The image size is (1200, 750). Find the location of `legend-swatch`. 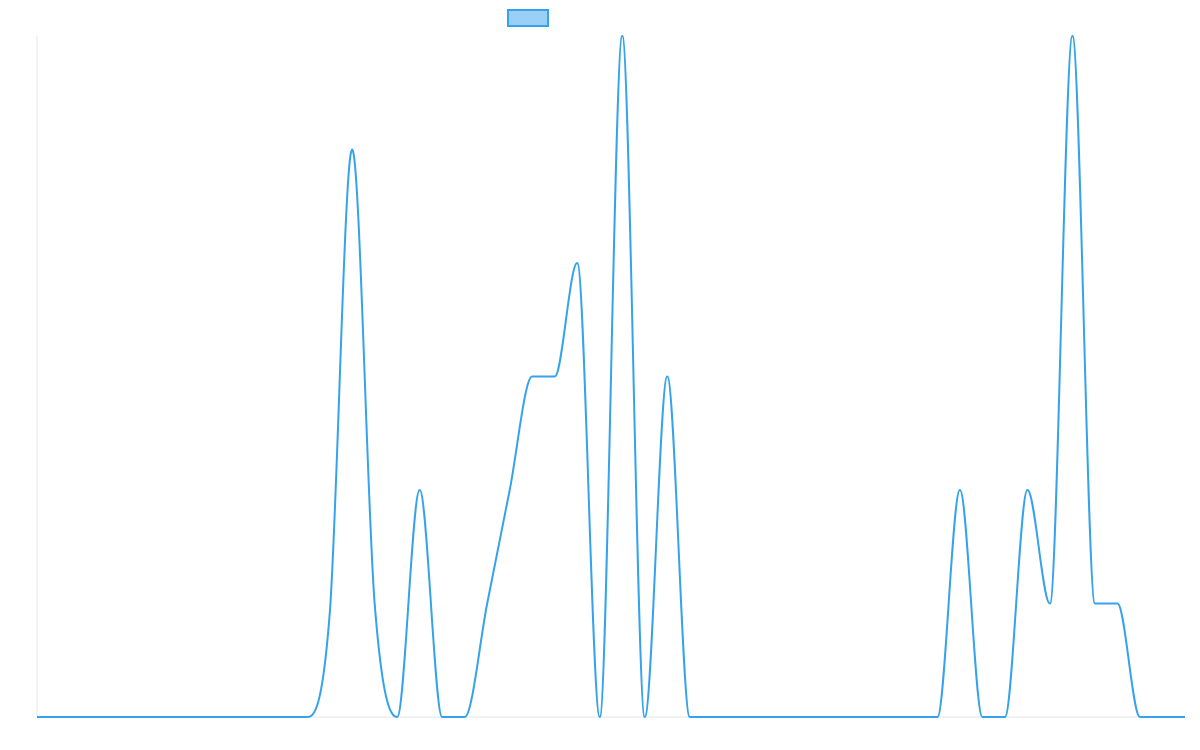

legend-swatch is located at coordinates (528, 18).